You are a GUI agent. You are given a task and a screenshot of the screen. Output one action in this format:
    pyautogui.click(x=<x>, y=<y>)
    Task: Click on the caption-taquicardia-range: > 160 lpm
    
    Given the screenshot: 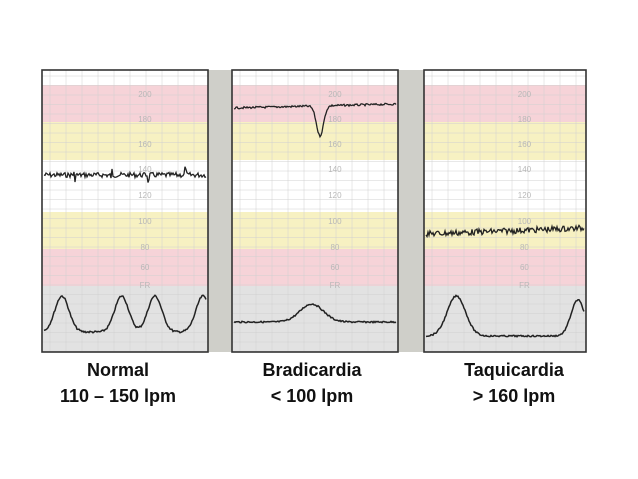 What is the action you would take?
    pyautogui.click(x=514, y=396)
    